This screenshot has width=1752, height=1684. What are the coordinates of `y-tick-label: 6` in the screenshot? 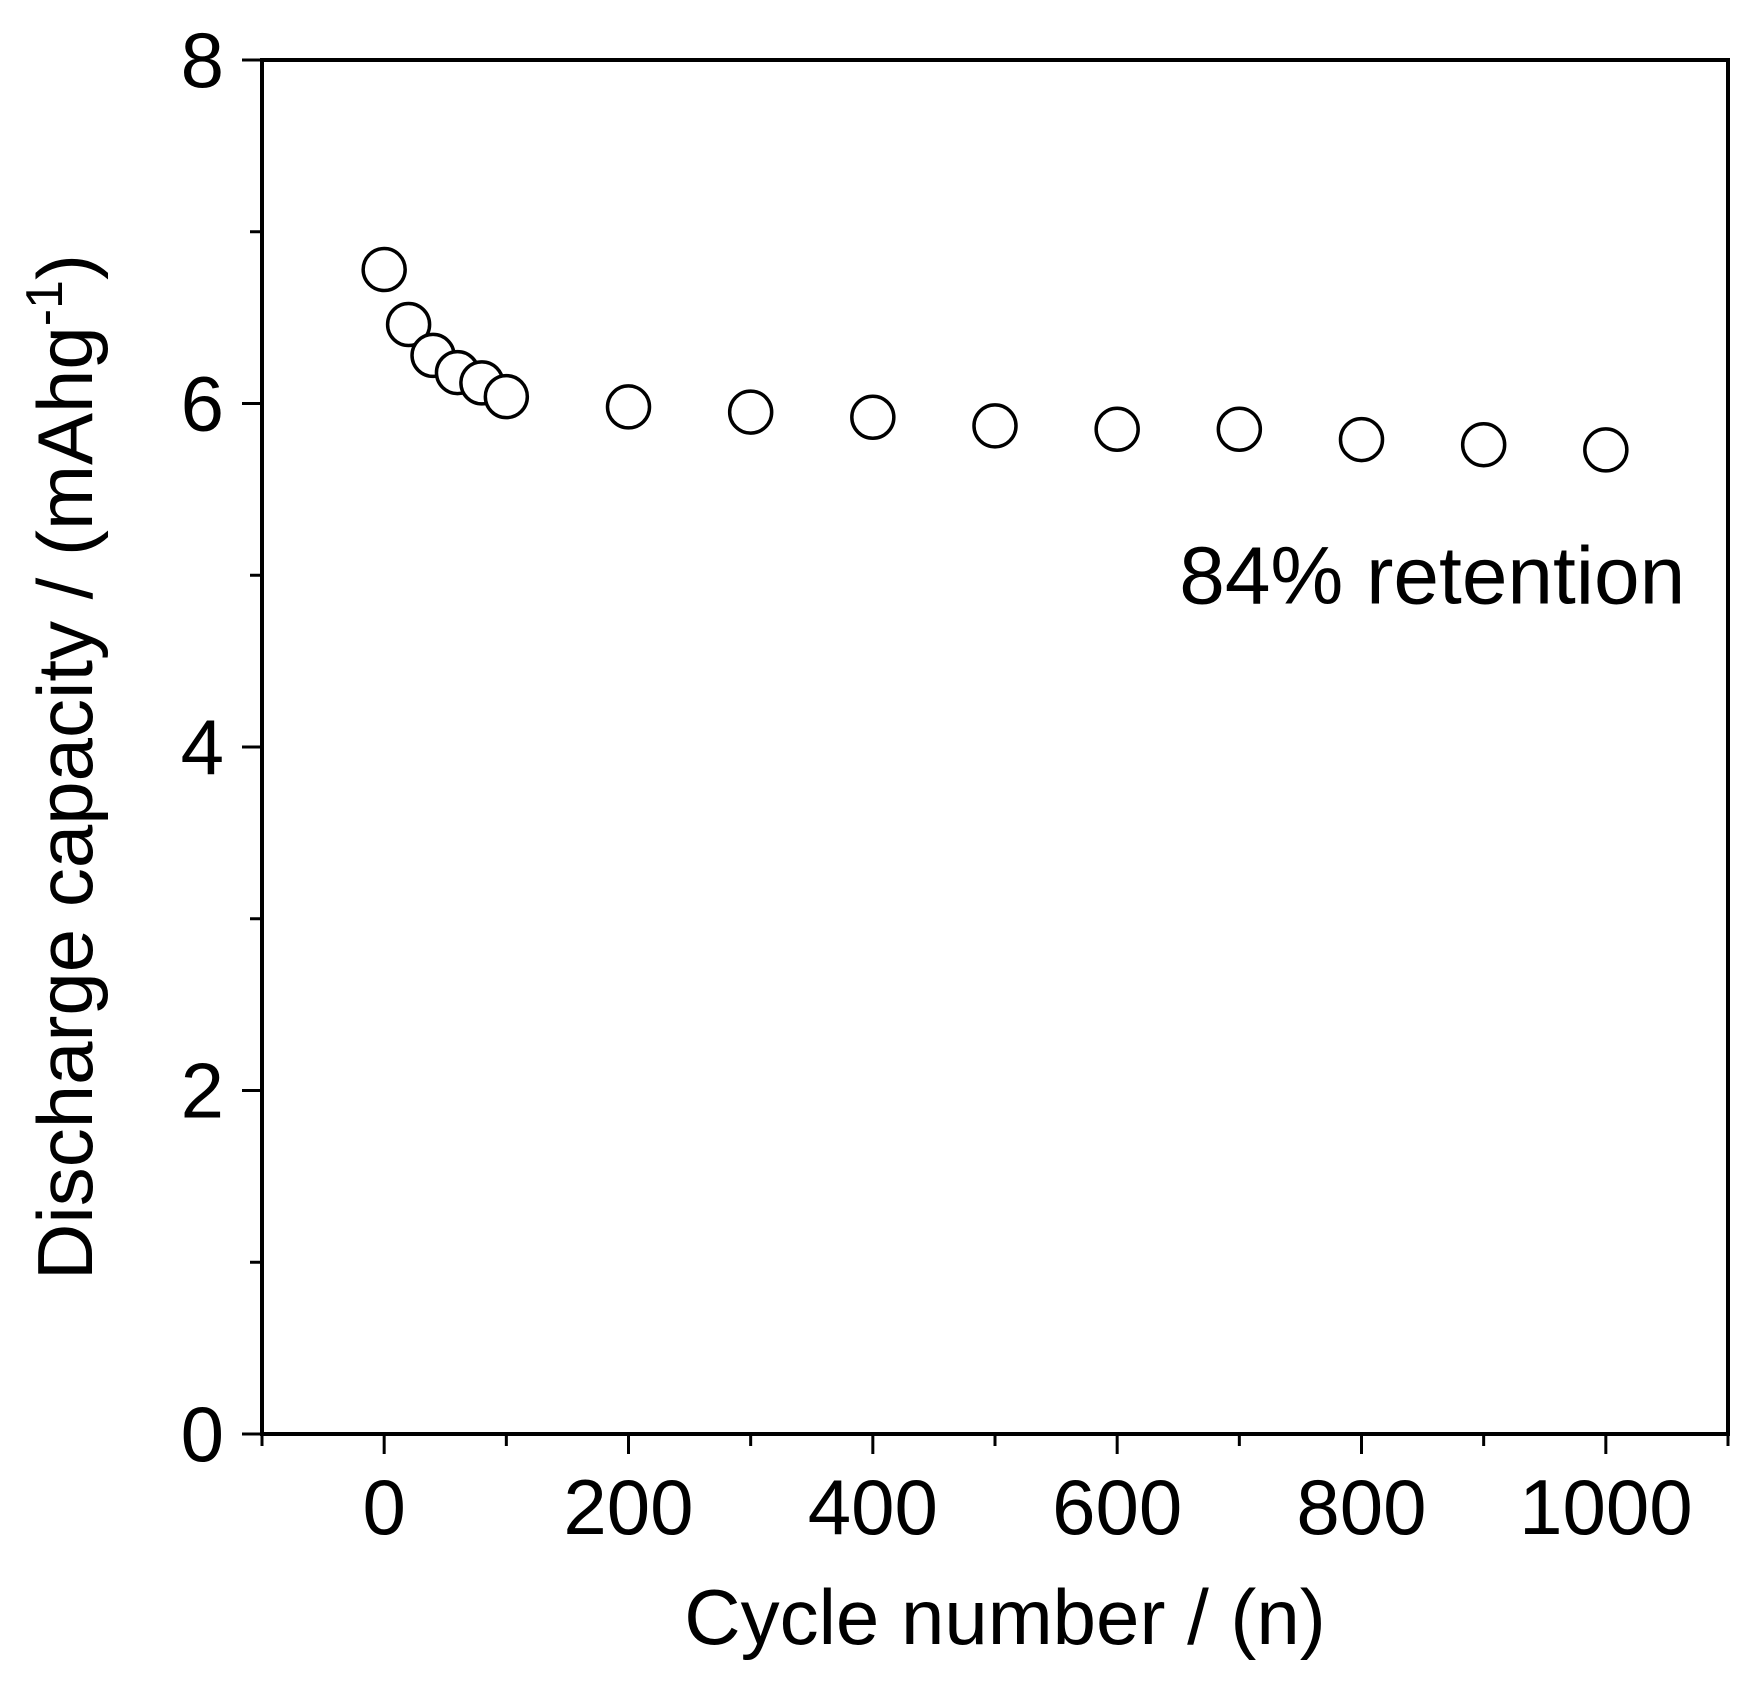 It's located at (202, 404).